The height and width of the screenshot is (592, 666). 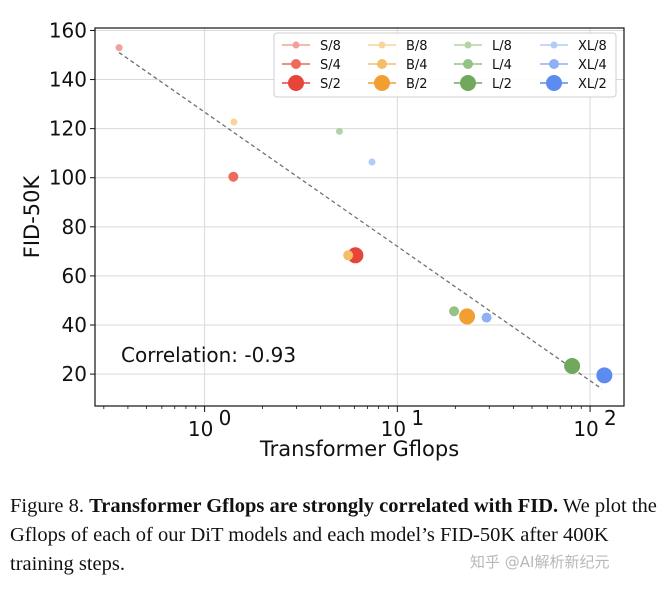 What do you see at coordinates (417, 418) in the screenshot?
I see `x-tick-exponent: 1` at bounding box center [417, 418].